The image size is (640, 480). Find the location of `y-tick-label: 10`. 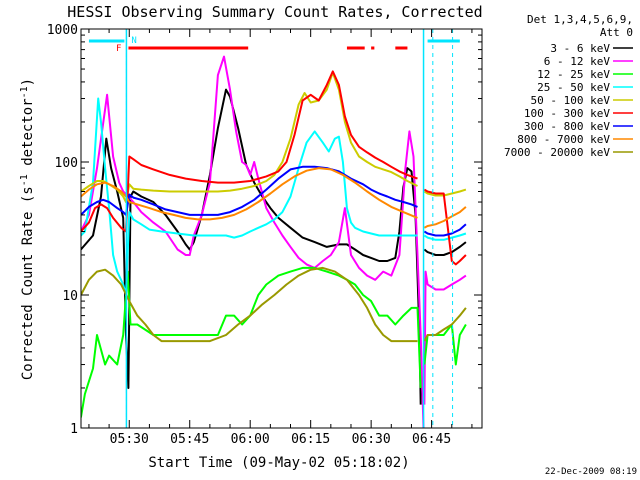

y-tick-label: 10 is located at coordinates (70, 296).